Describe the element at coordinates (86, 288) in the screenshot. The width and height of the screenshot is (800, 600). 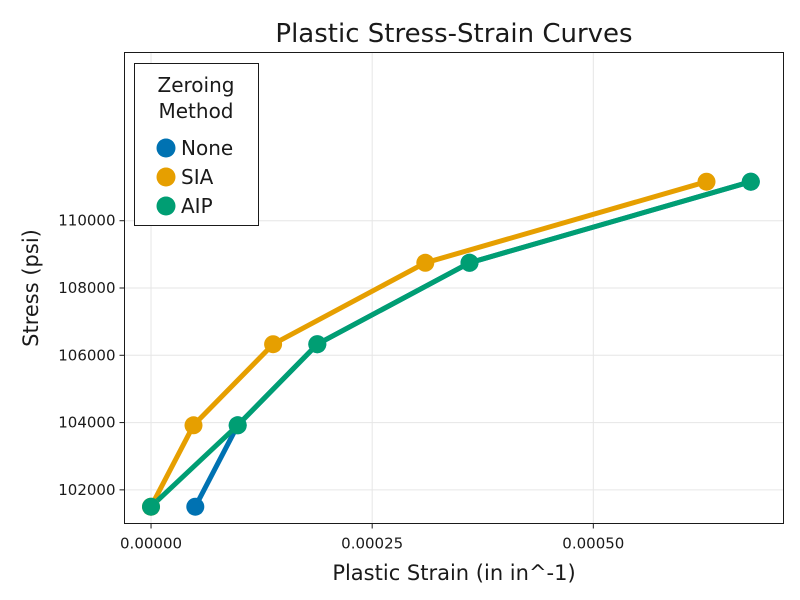
I see `y-tick-label: 108000` at that location.